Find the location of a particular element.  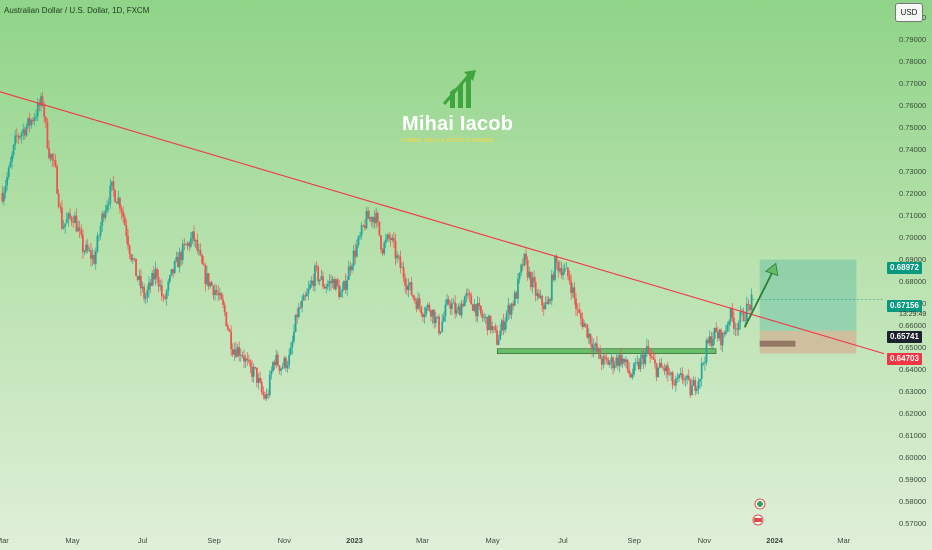

support-zone-box is located at coordinates (606, 351).